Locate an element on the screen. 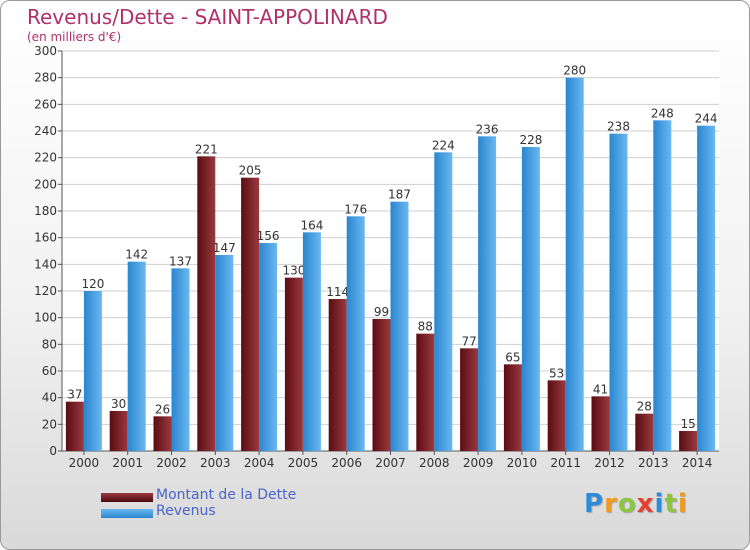 The width and height of the screenshot is (750, 550). data-label-debt: 15 is located at coordinates (687, 424).